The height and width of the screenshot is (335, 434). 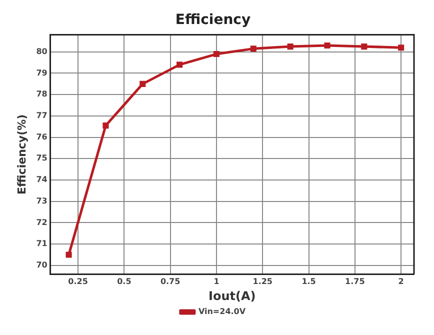 What do you see at coordinates (401, 281) in the screenshot?
I see `x-tick-label: 2` at bounding box center [401, 281].